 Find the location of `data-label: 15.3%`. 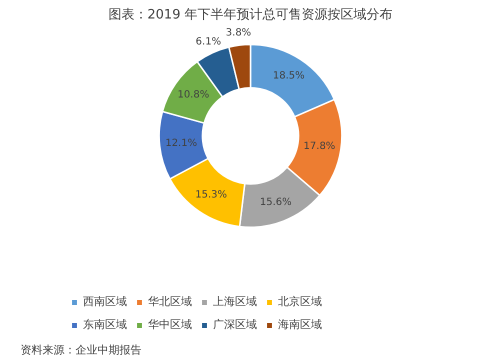

data-label: 15.3% is located at coordinates (211, 194).